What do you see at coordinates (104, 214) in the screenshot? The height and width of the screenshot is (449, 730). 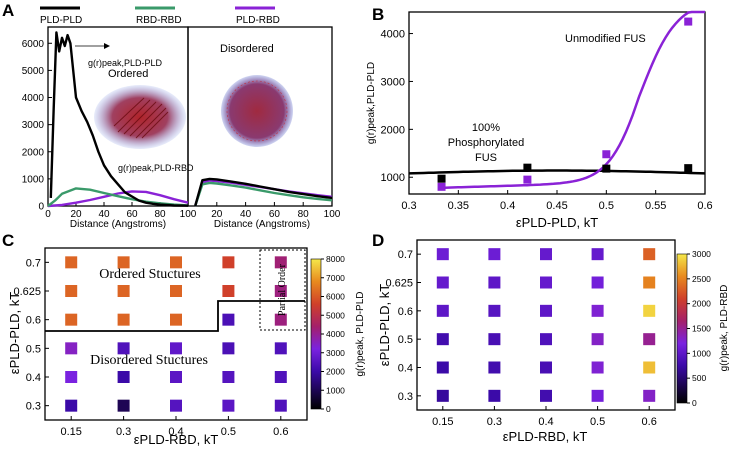 I see `x-tick-label-a-left: 40` at bounding box center [104, 214].